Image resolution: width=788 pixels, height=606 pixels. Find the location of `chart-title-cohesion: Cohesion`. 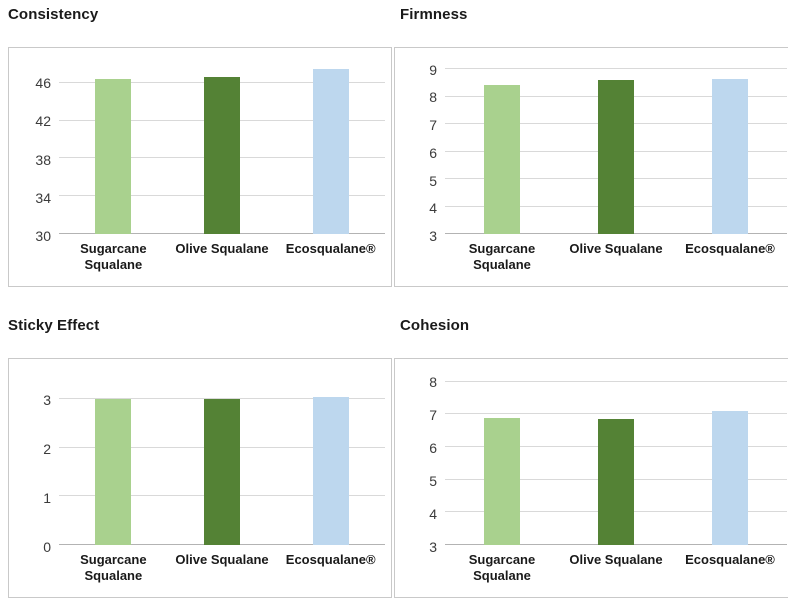

chart-title-cohesion: Cohesion is located at coordinates (435, 325).